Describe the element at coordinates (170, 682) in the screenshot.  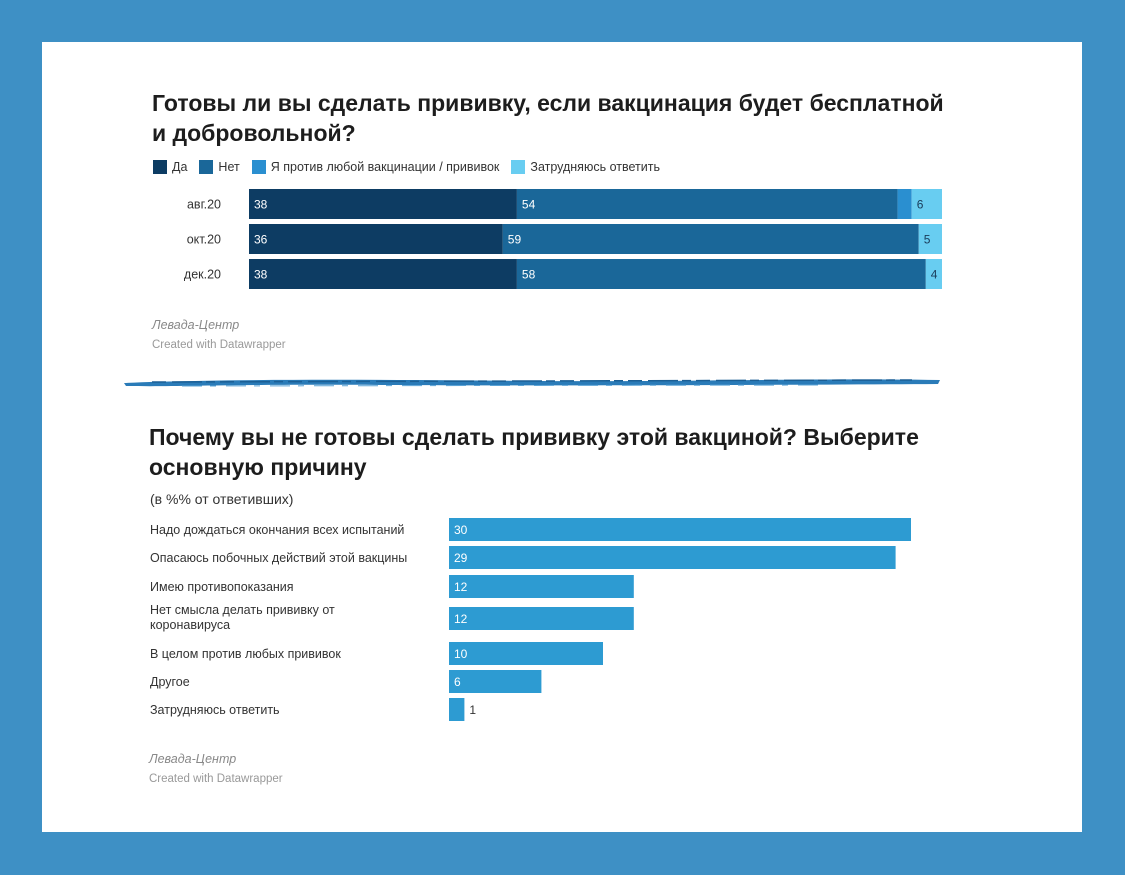
I see `chart2-category-label: Другое` at that location.